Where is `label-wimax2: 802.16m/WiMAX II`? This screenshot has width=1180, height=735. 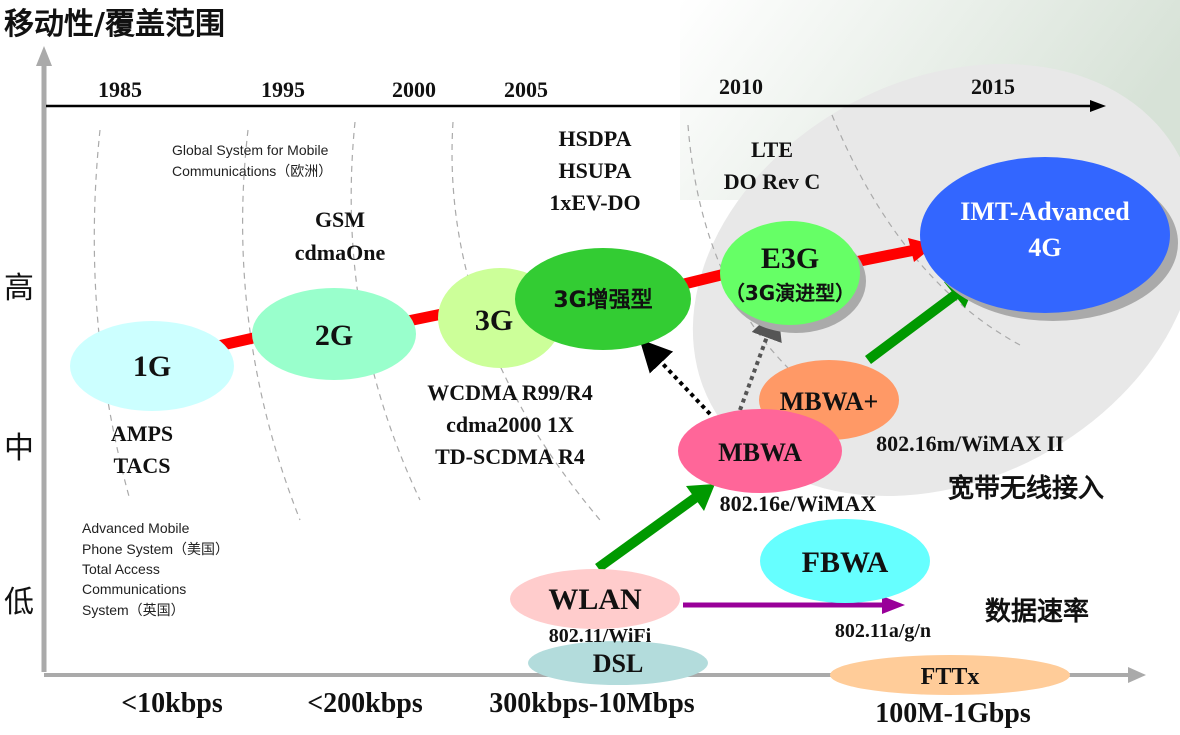
label-wimax2: 802.16m/WiMAX II is located at coordinates (970, 443).